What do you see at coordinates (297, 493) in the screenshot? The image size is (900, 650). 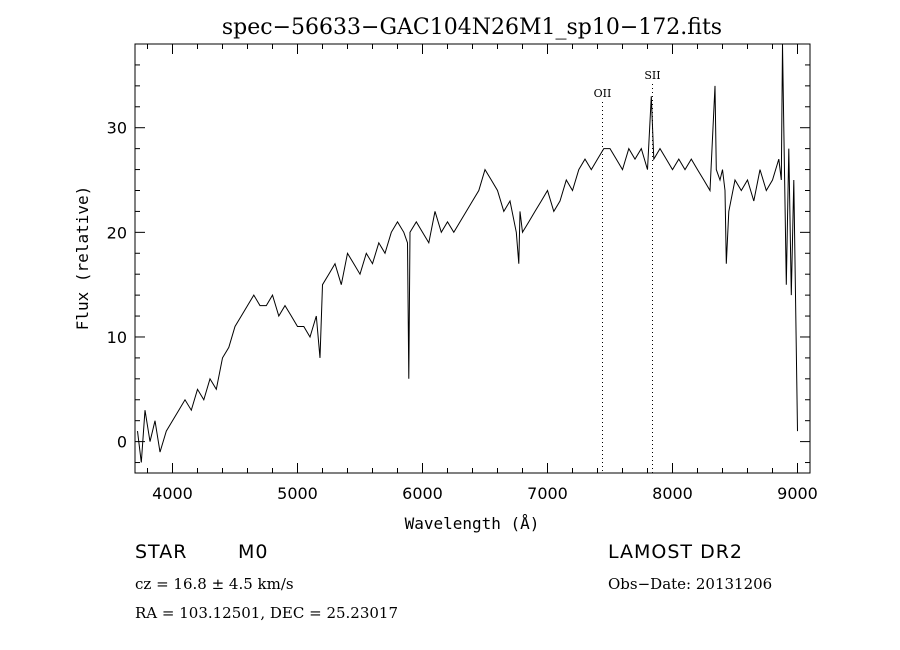 I see `x-tick-label: 5000` at bounding box center [297, 493].